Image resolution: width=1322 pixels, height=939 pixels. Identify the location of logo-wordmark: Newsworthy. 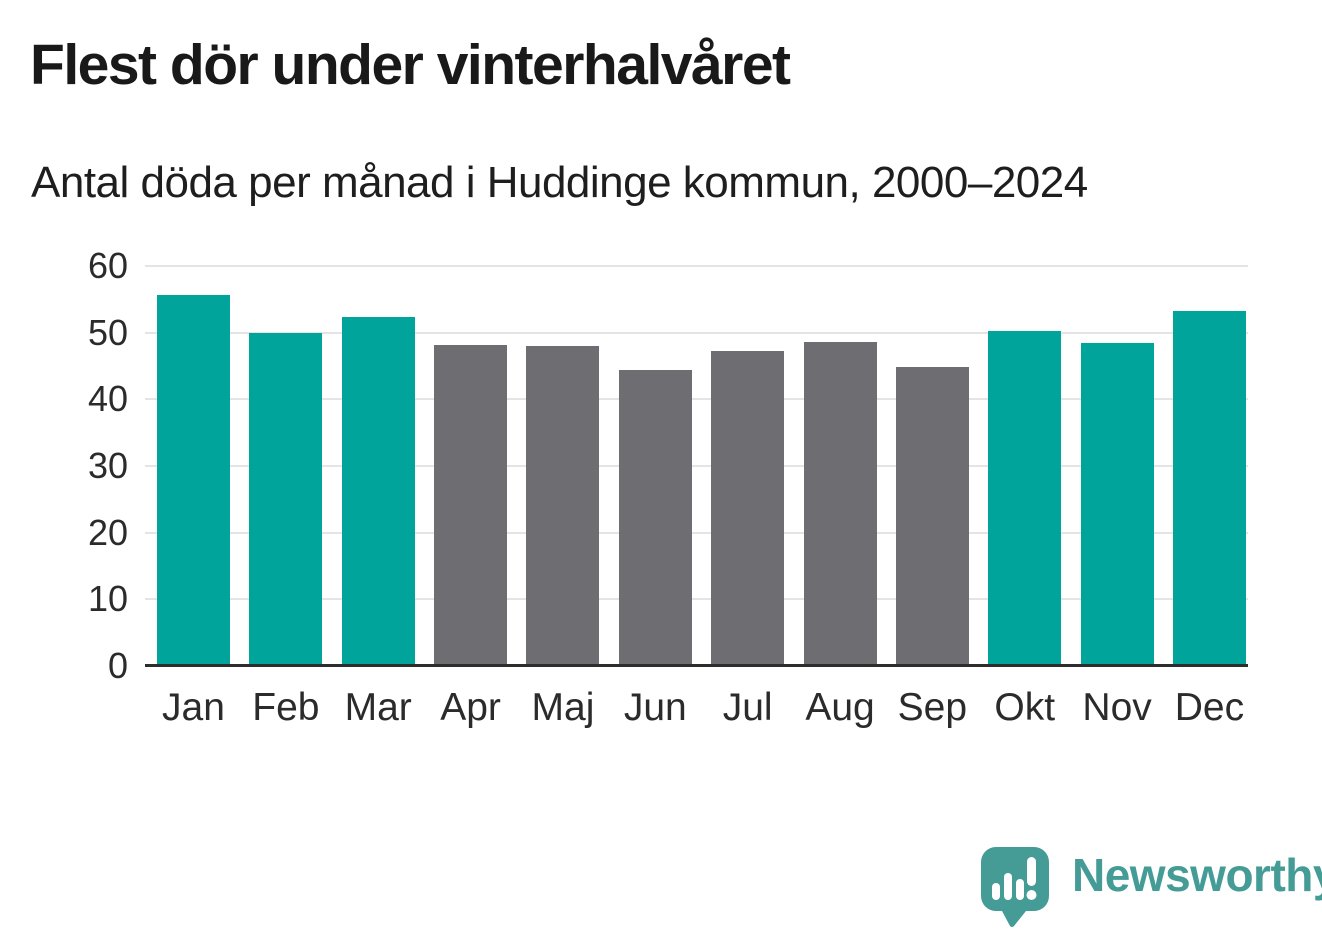
(1197, 875).